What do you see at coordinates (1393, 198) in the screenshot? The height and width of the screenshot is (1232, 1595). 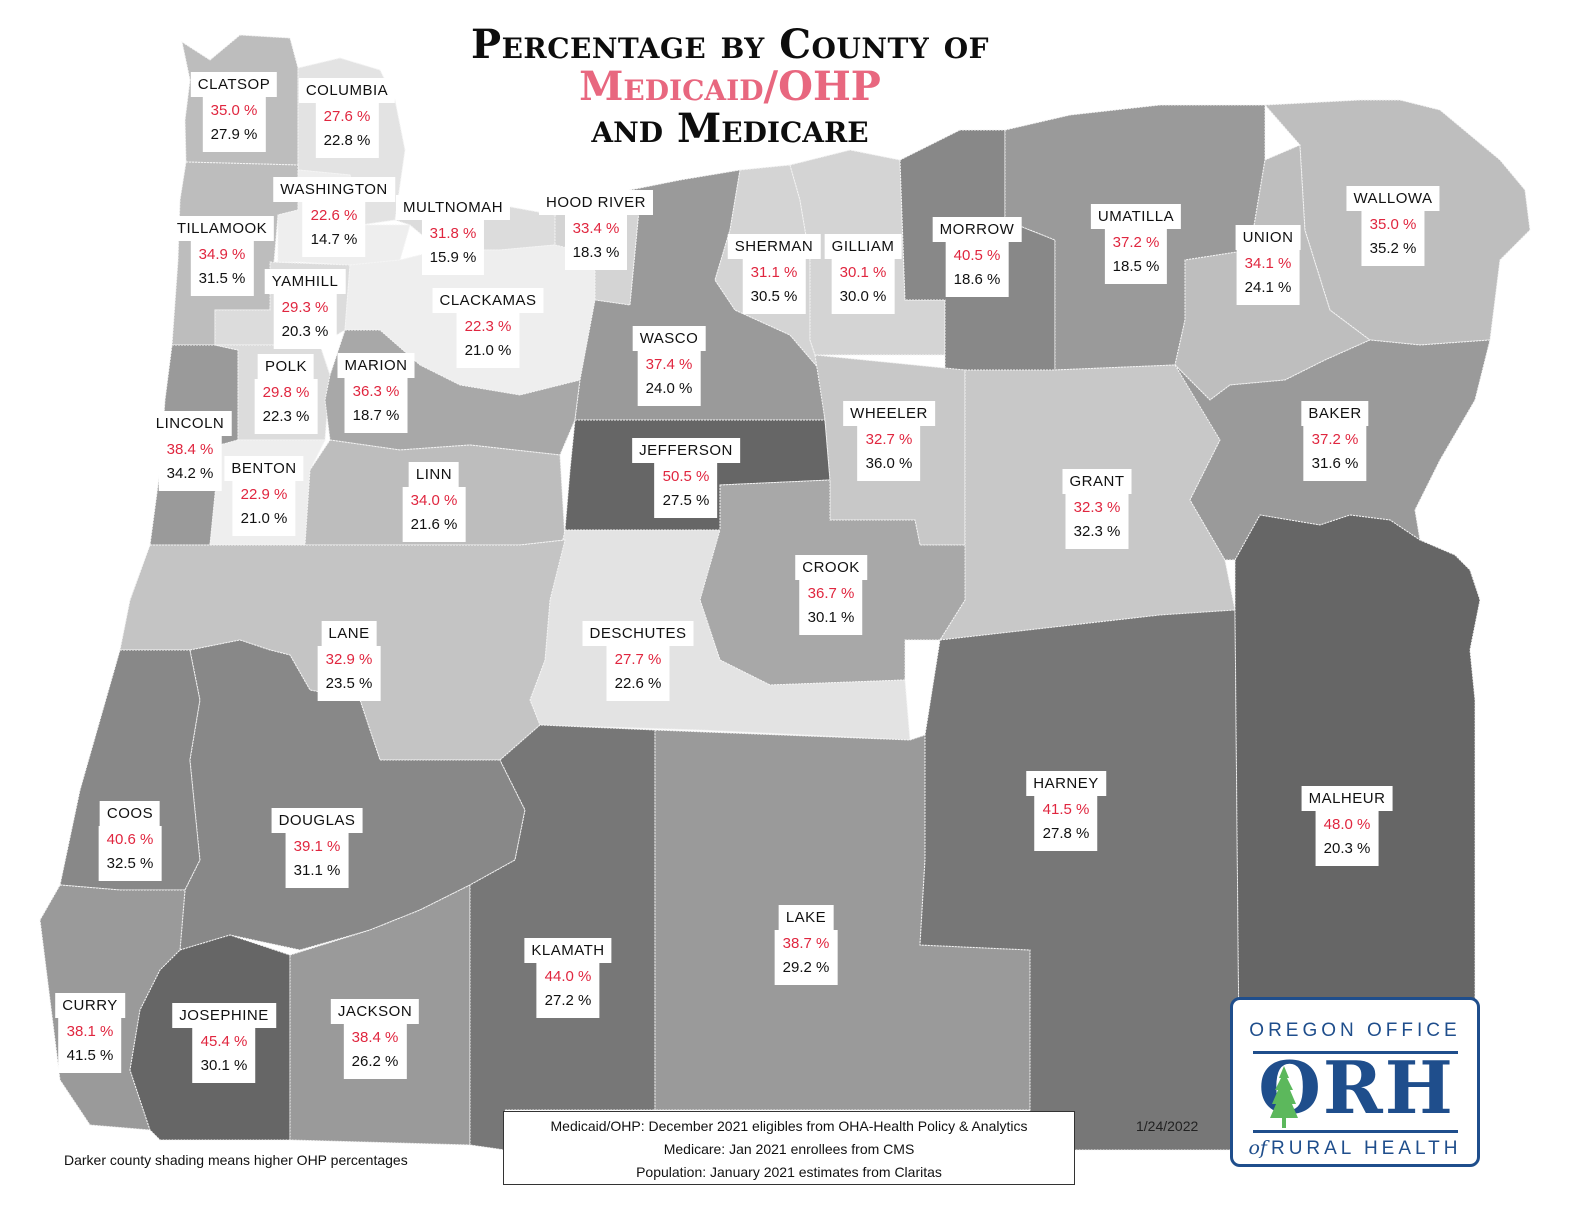 I see `county-name: WALLOWA` at bounding box center [1393, 198].